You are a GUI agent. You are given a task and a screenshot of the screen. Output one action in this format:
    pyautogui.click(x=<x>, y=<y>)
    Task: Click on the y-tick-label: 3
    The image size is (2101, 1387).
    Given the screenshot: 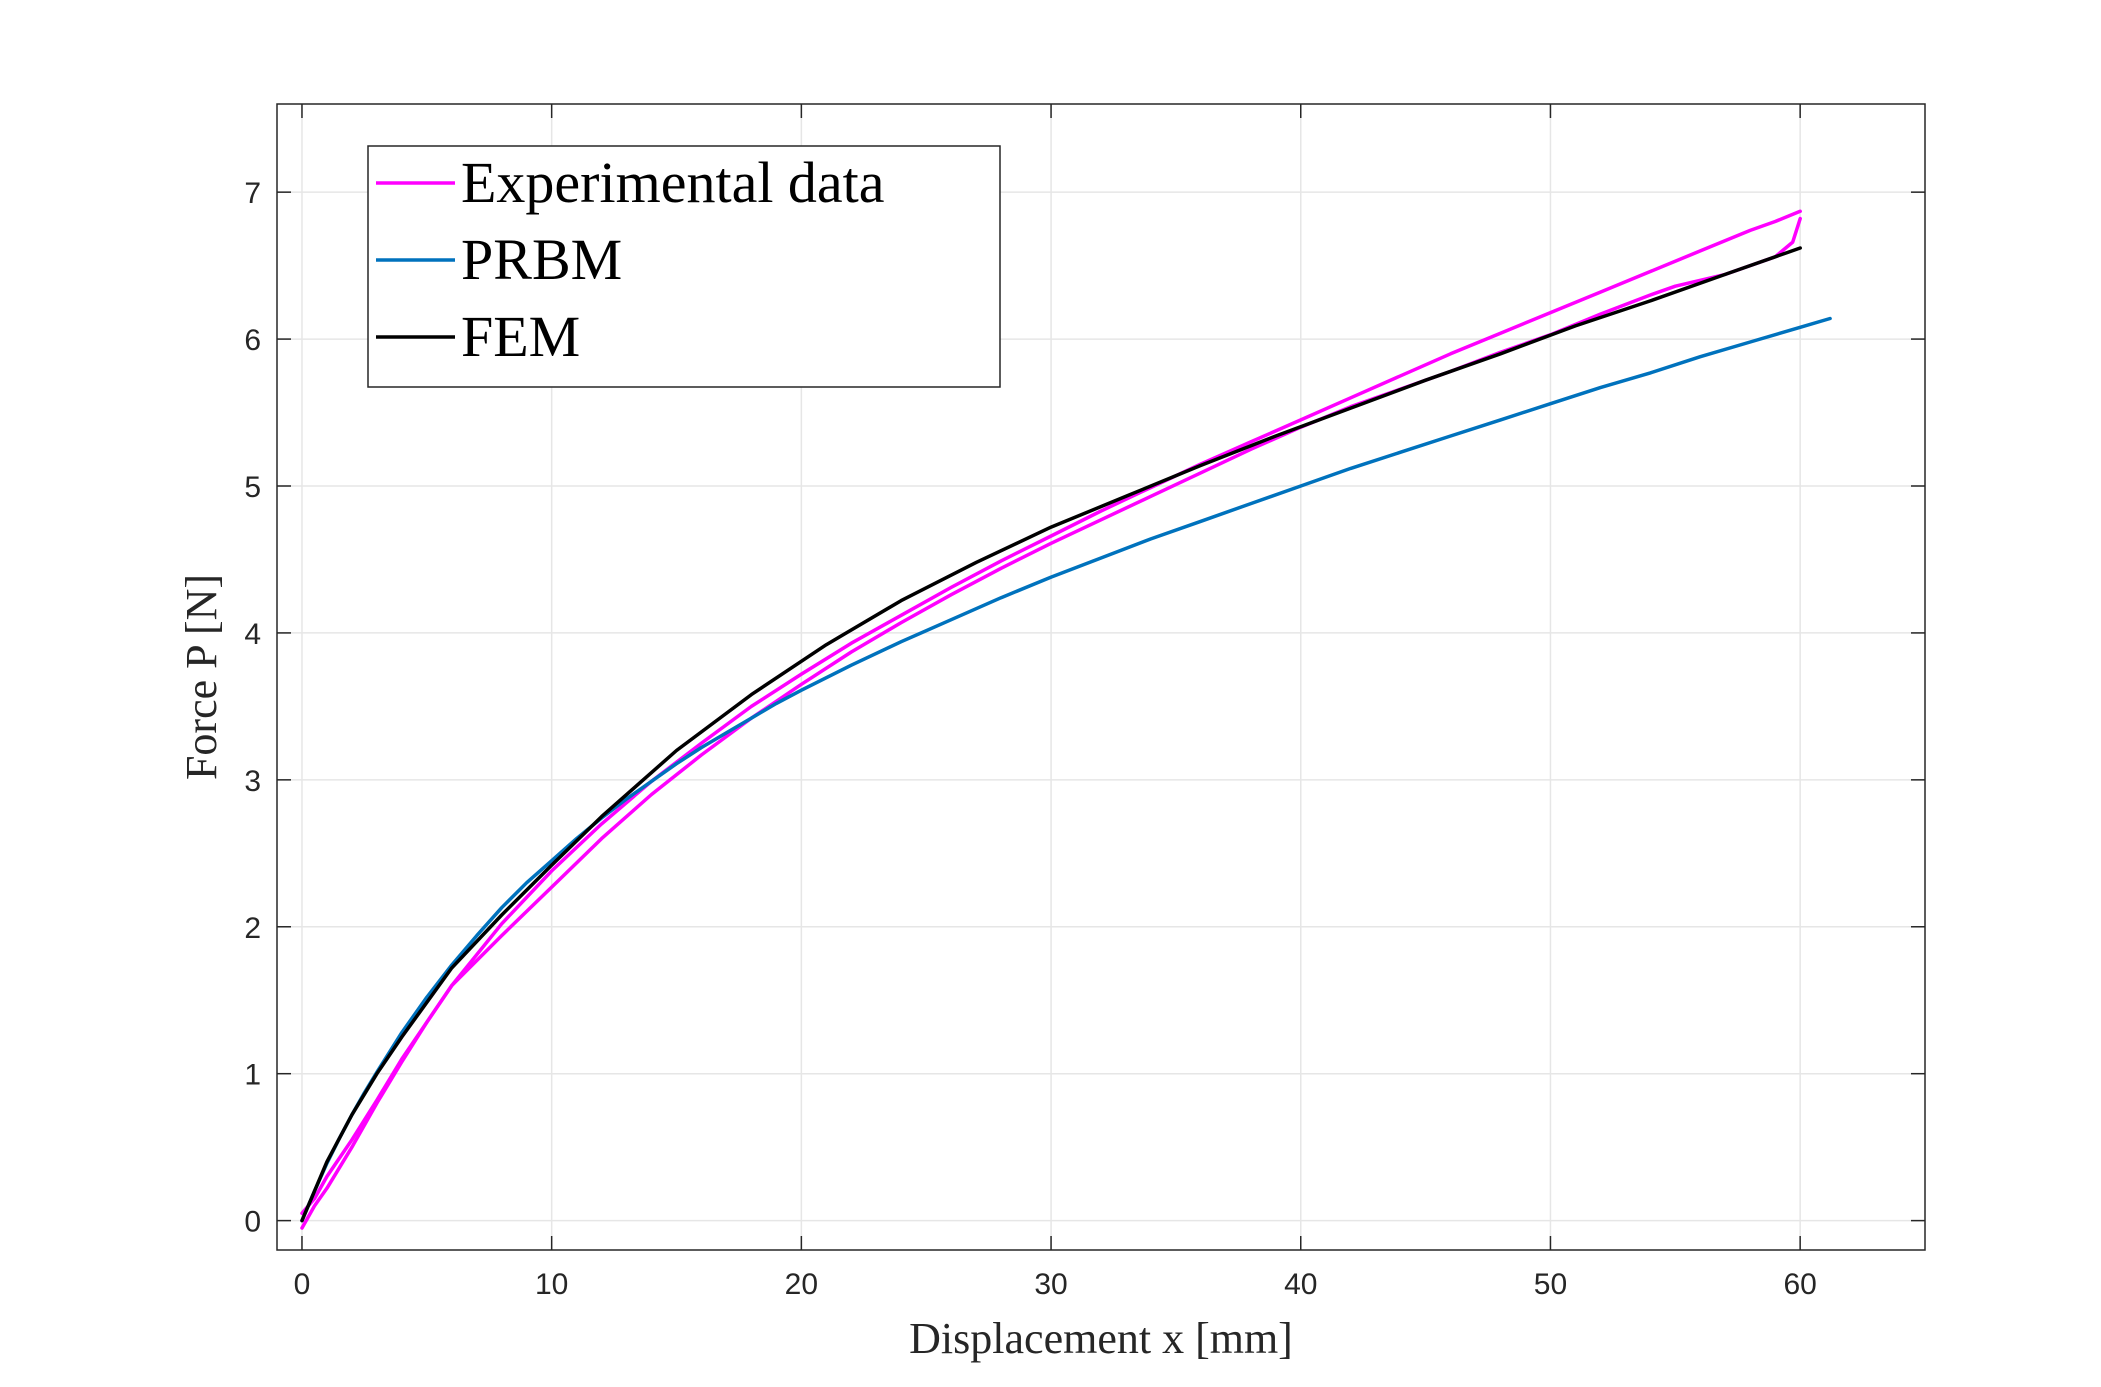 What is the action you would take?
    pyautogui.click(x=252, y=781)
    